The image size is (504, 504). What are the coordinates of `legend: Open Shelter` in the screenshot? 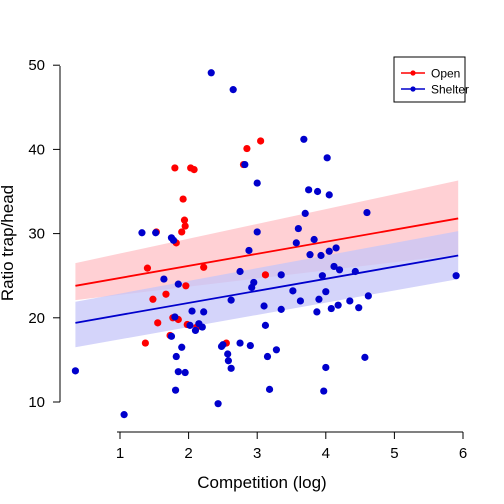 It's located at (431, 79).